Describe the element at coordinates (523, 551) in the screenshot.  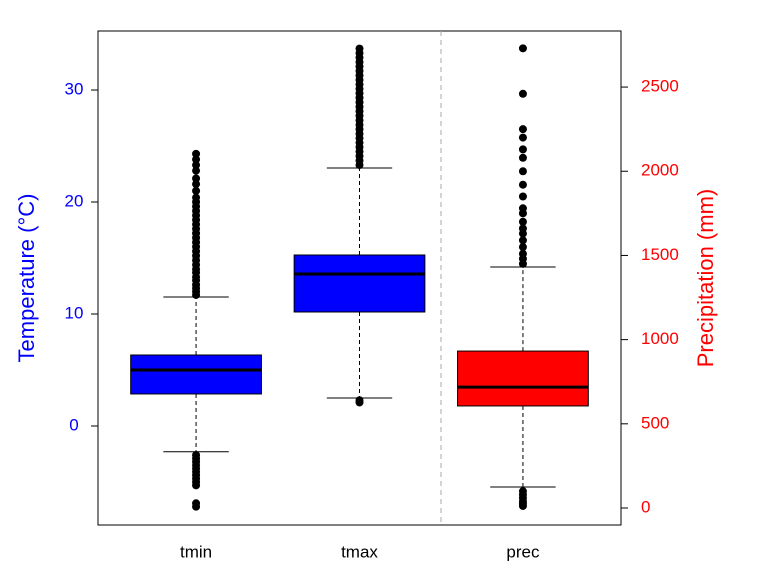
I see `x-tick-label: prec` at that location.